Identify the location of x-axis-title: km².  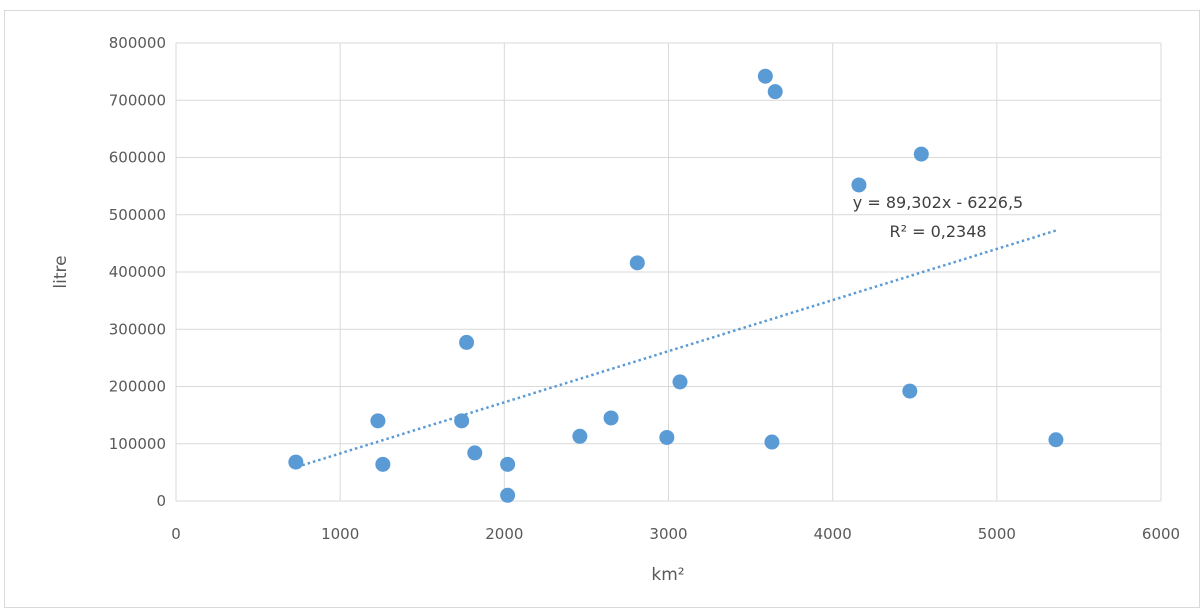
(667, 575).